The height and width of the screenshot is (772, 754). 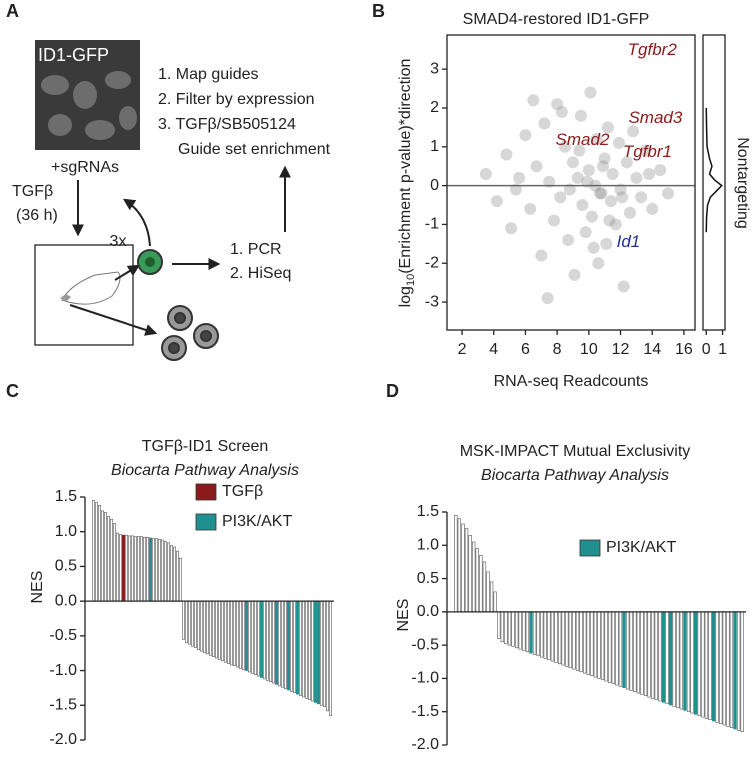 I want to click on y-axis-label-part: (Enrichment p-value)*direction, so click(x=405, y=166).